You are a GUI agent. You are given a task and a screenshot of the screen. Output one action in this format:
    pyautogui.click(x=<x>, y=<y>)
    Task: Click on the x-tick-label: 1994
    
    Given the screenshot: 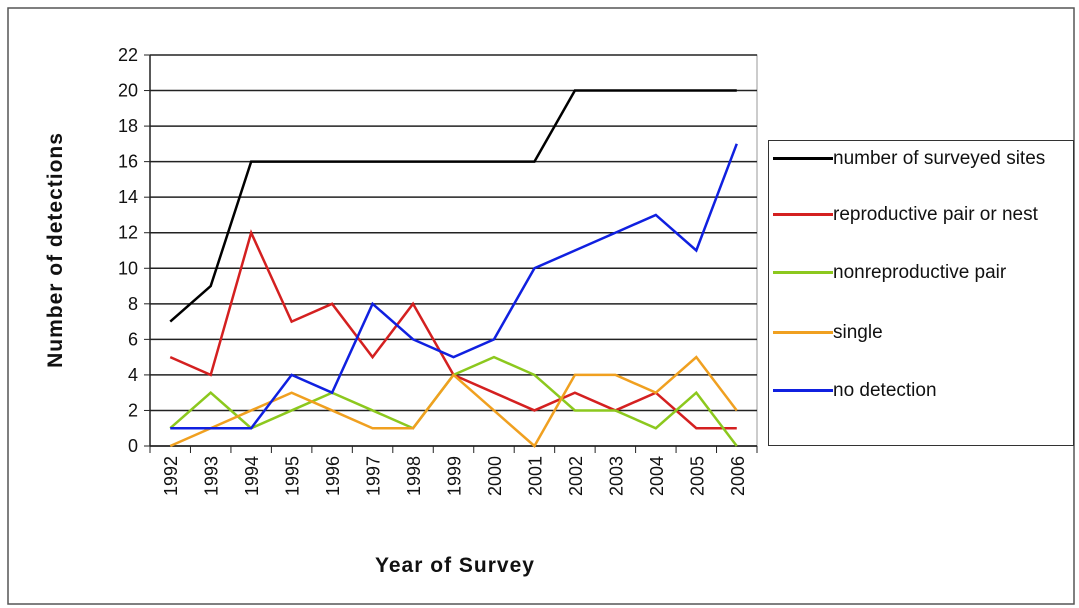 What is the action you would take?
    pyautogui.click(x=252, y=476)
    